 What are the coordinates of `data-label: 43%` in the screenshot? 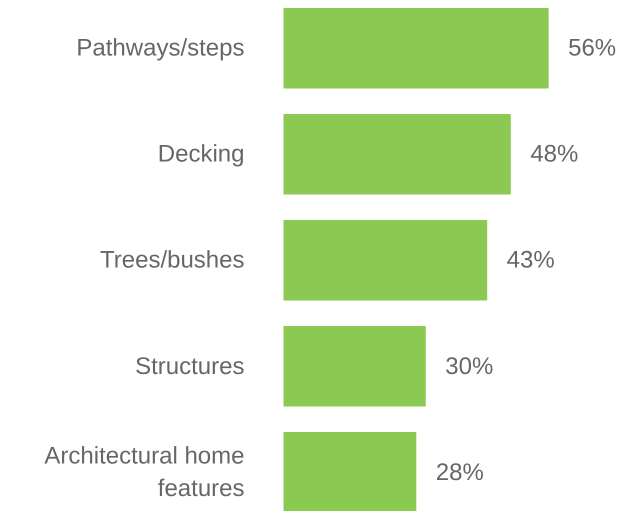 It's located at (530, 260).